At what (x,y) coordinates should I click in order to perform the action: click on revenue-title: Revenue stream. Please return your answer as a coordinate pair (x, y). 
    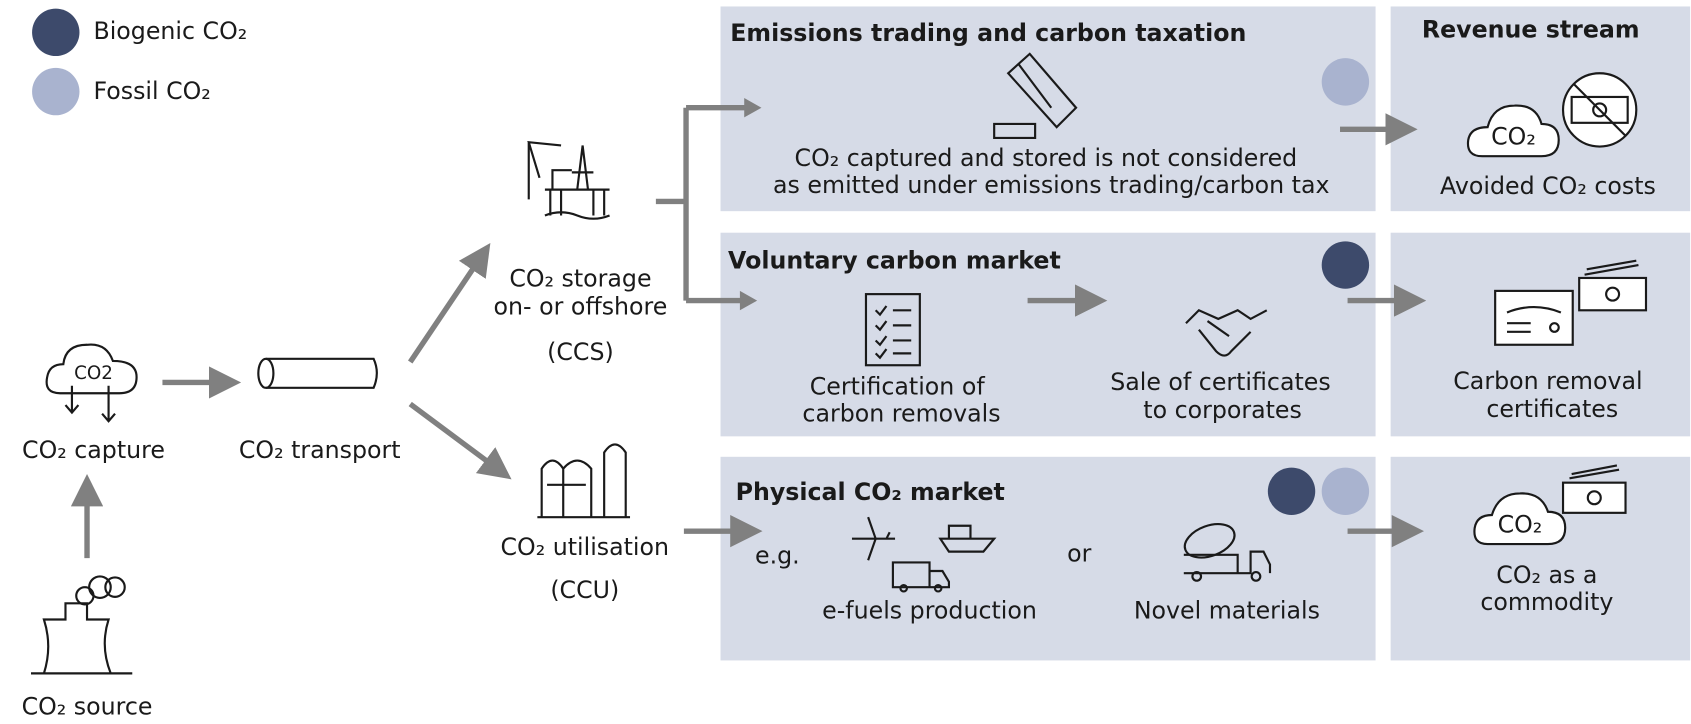
    Looking at the image, I should click on (1531, 30).